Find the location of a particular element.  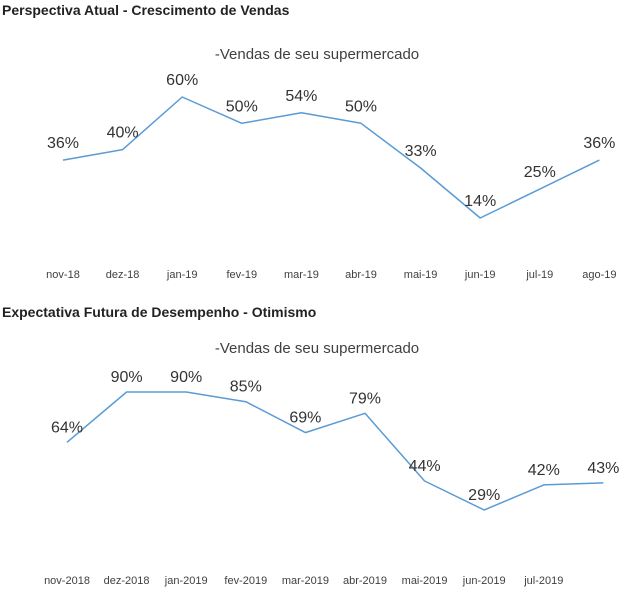

data-label: 25% is located at coordinates (540, 172).